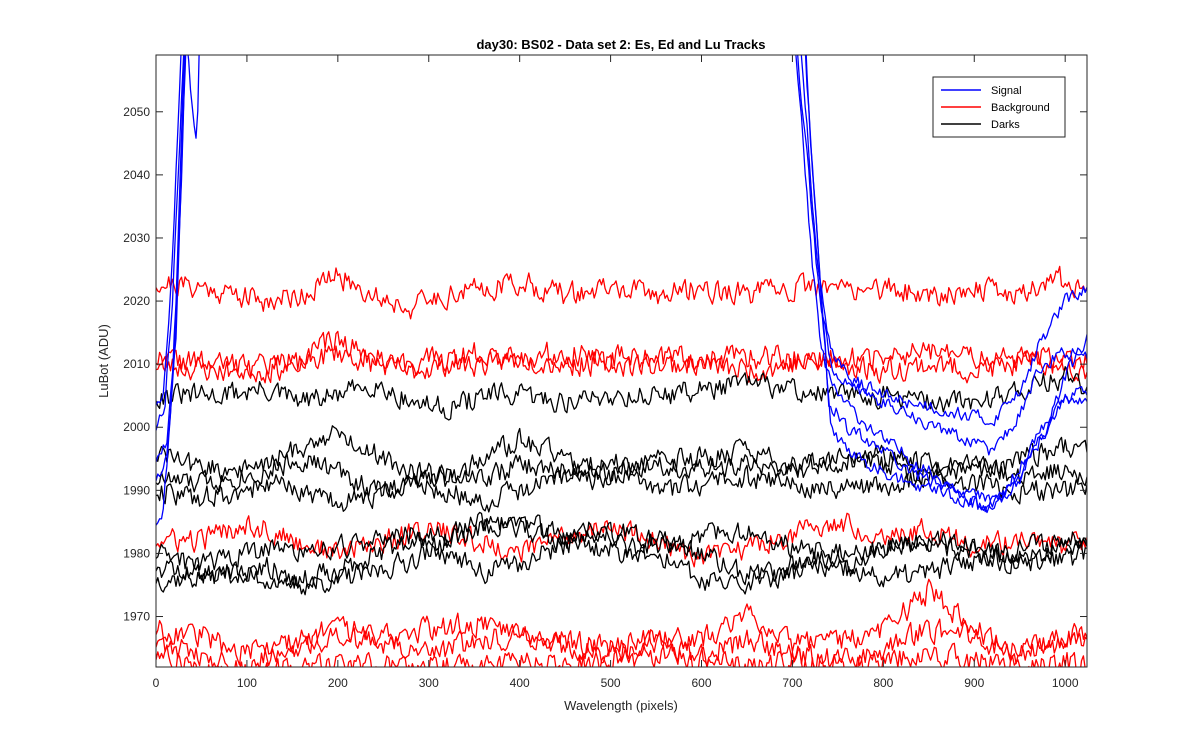  I want to click on y-axis-label: LuBot (ADU), so click(103, 361).